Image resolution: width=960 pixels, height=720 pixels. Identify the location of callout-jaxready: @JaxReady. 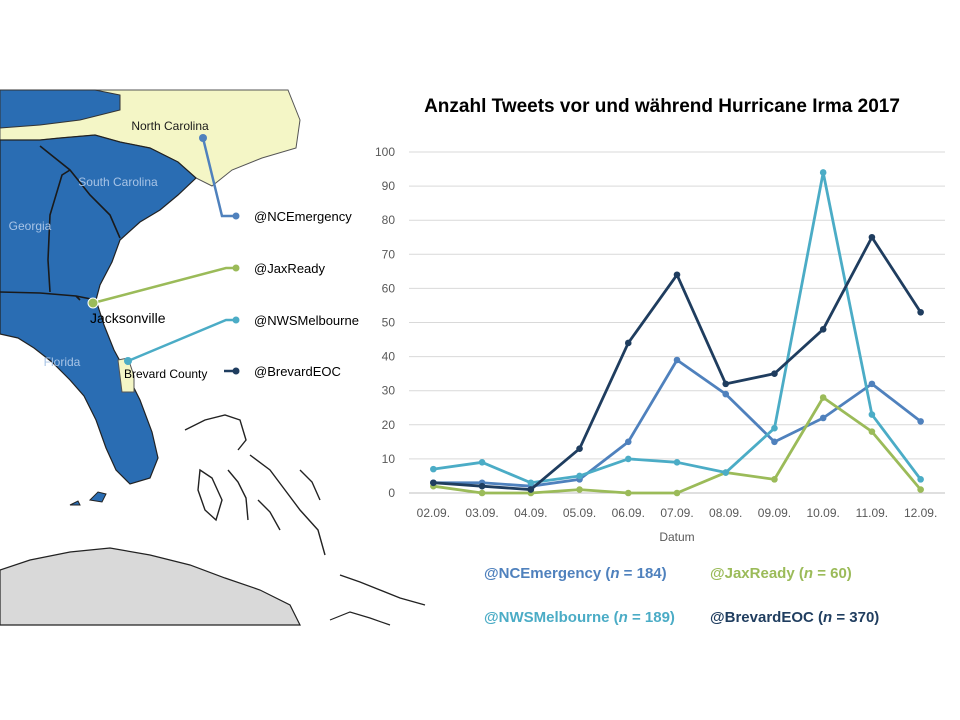
(206, 285).